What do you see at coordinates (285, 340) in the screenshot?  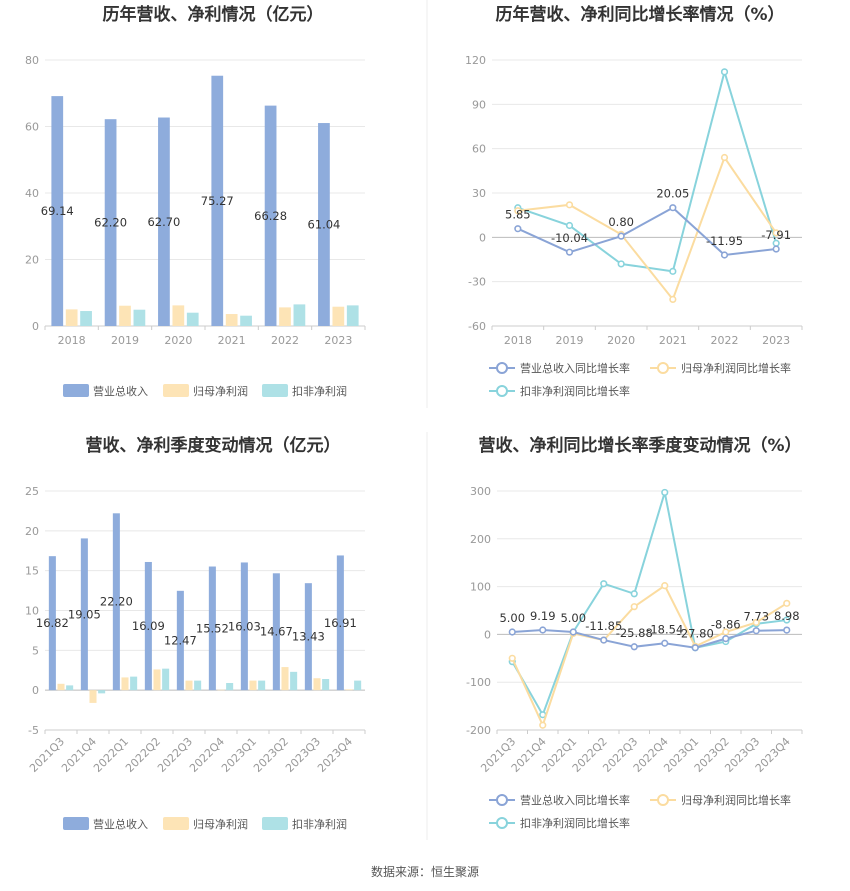 I see `x-tick-label: 2022` at bounding box center [285, 340].